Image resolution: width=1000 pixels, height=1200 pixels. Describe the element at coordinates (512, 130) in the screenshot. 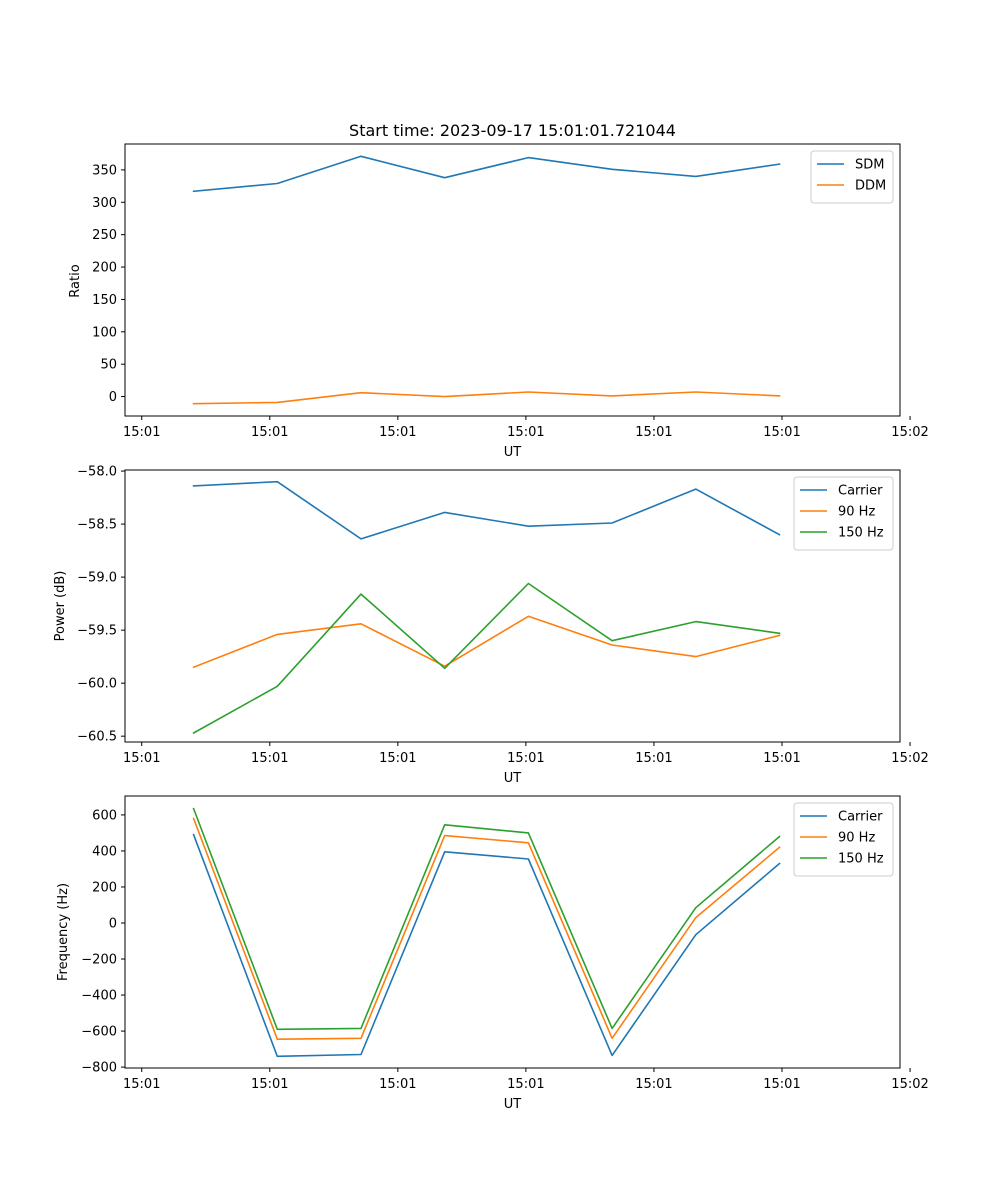

I see `chart-title: Start time: 2023-09-17 15:01:01.721044` at that location.